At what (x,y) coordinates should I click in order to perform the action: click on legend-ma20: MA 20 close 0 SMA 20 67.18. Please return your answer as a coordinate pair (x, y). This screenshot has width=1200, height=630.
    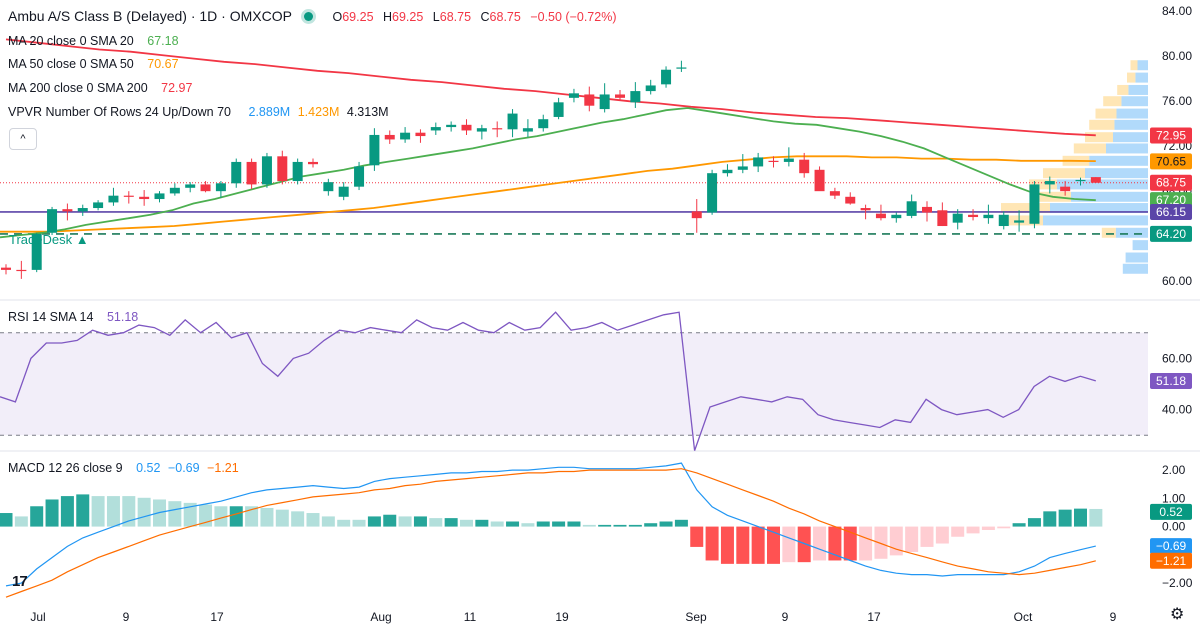
    Looking at the image, I should click on (95, 41).